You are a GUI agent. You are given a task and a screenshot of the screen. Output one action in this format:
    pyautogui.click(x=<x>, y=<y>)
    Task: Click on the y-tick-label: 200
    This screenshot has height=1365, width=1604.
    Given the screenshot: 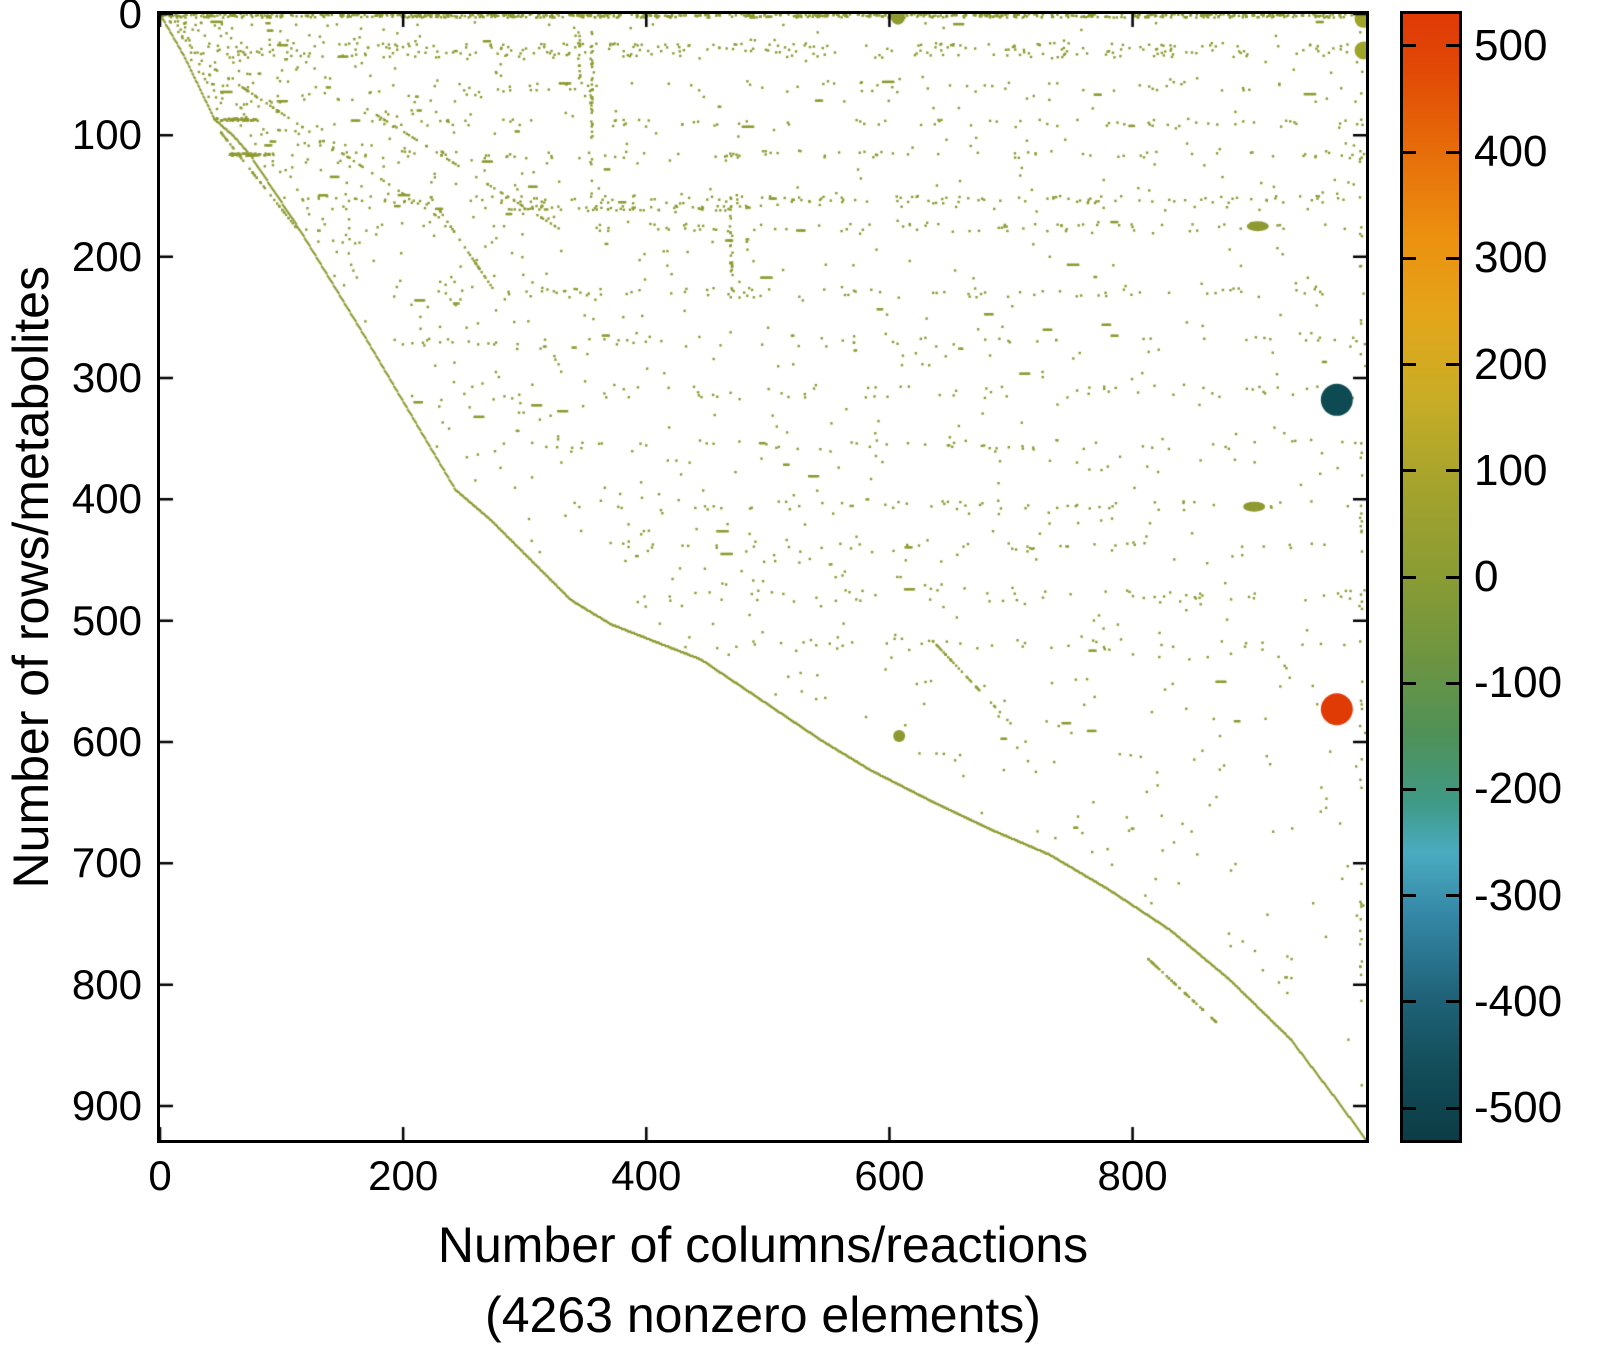 What is the action you would take?
    pyautogui.click(x=106, y=256)
    